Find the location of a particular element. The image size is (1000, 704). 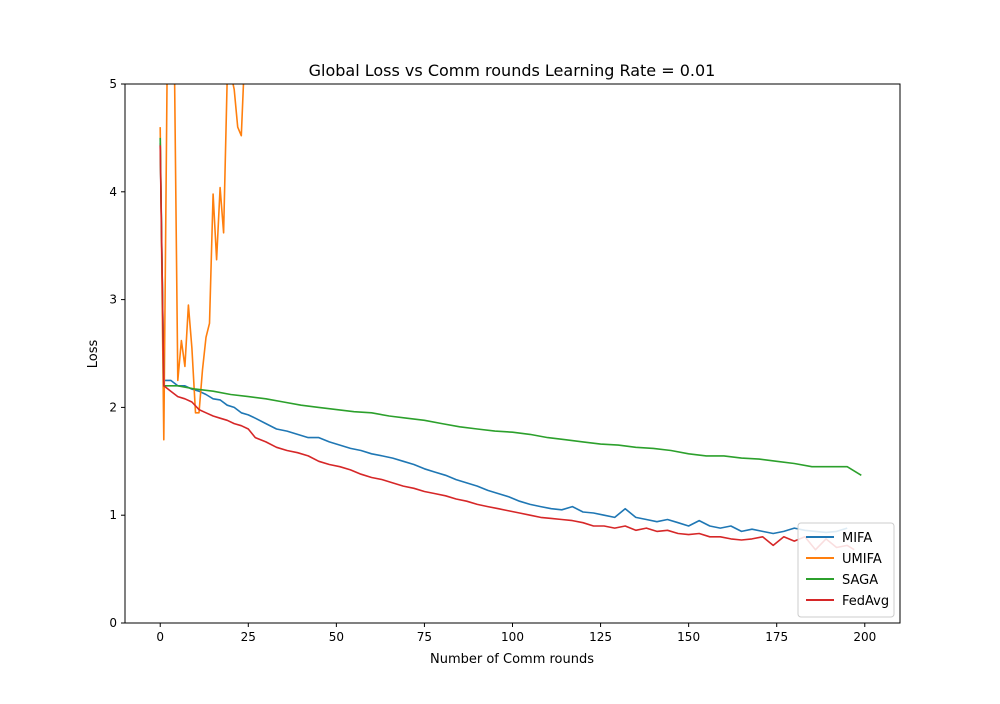

x-tick-label: 100 is located at coordinates (512, 637).